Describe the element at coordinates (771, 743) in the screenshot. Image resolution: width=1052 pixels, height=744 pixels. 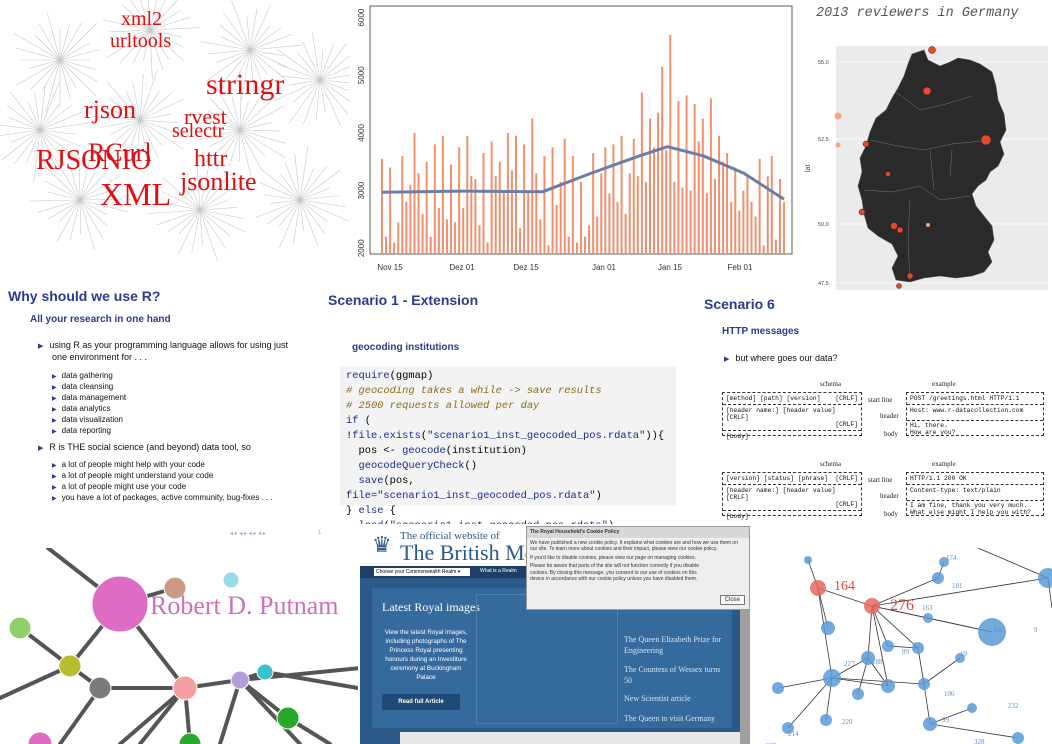
I see `node-label: 263` at that location.